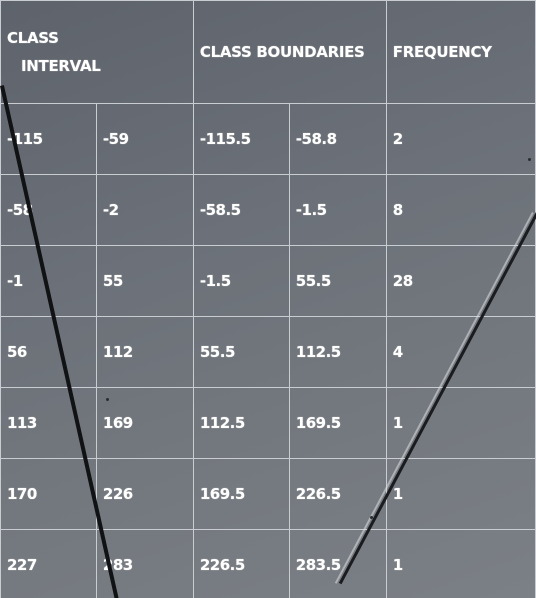 The image size is (536, 598). Describe the element at coordinates (241, 281) in the screenshot. I see `lower-boundary-cell: -1.5` at that location.